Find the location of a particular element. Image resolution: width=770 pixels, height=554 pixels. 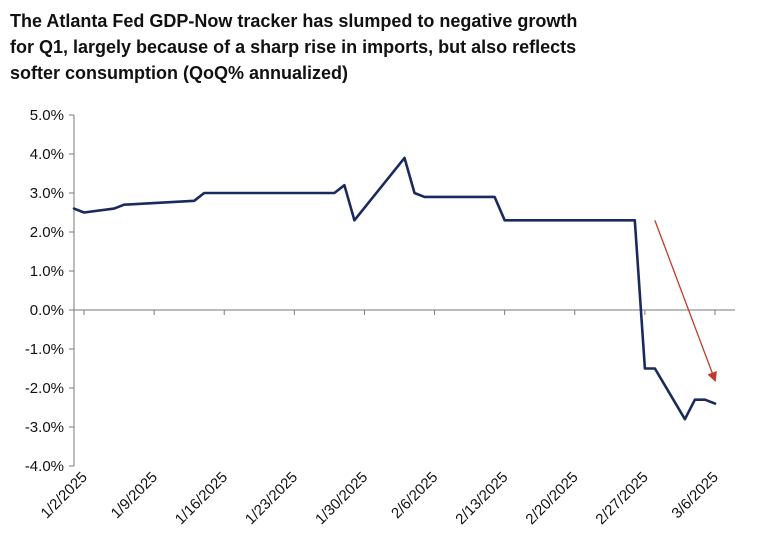

y-tick-label: -4.0% is located at coordinates (44, 466).